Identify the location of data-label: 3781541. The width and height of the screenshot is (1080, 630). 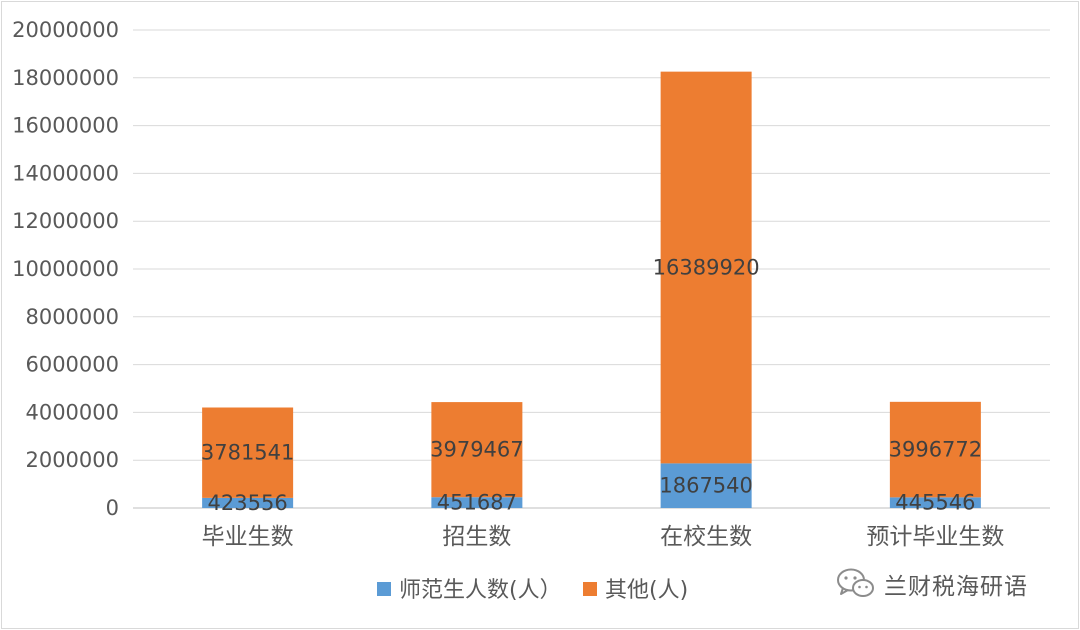
(248, 453).